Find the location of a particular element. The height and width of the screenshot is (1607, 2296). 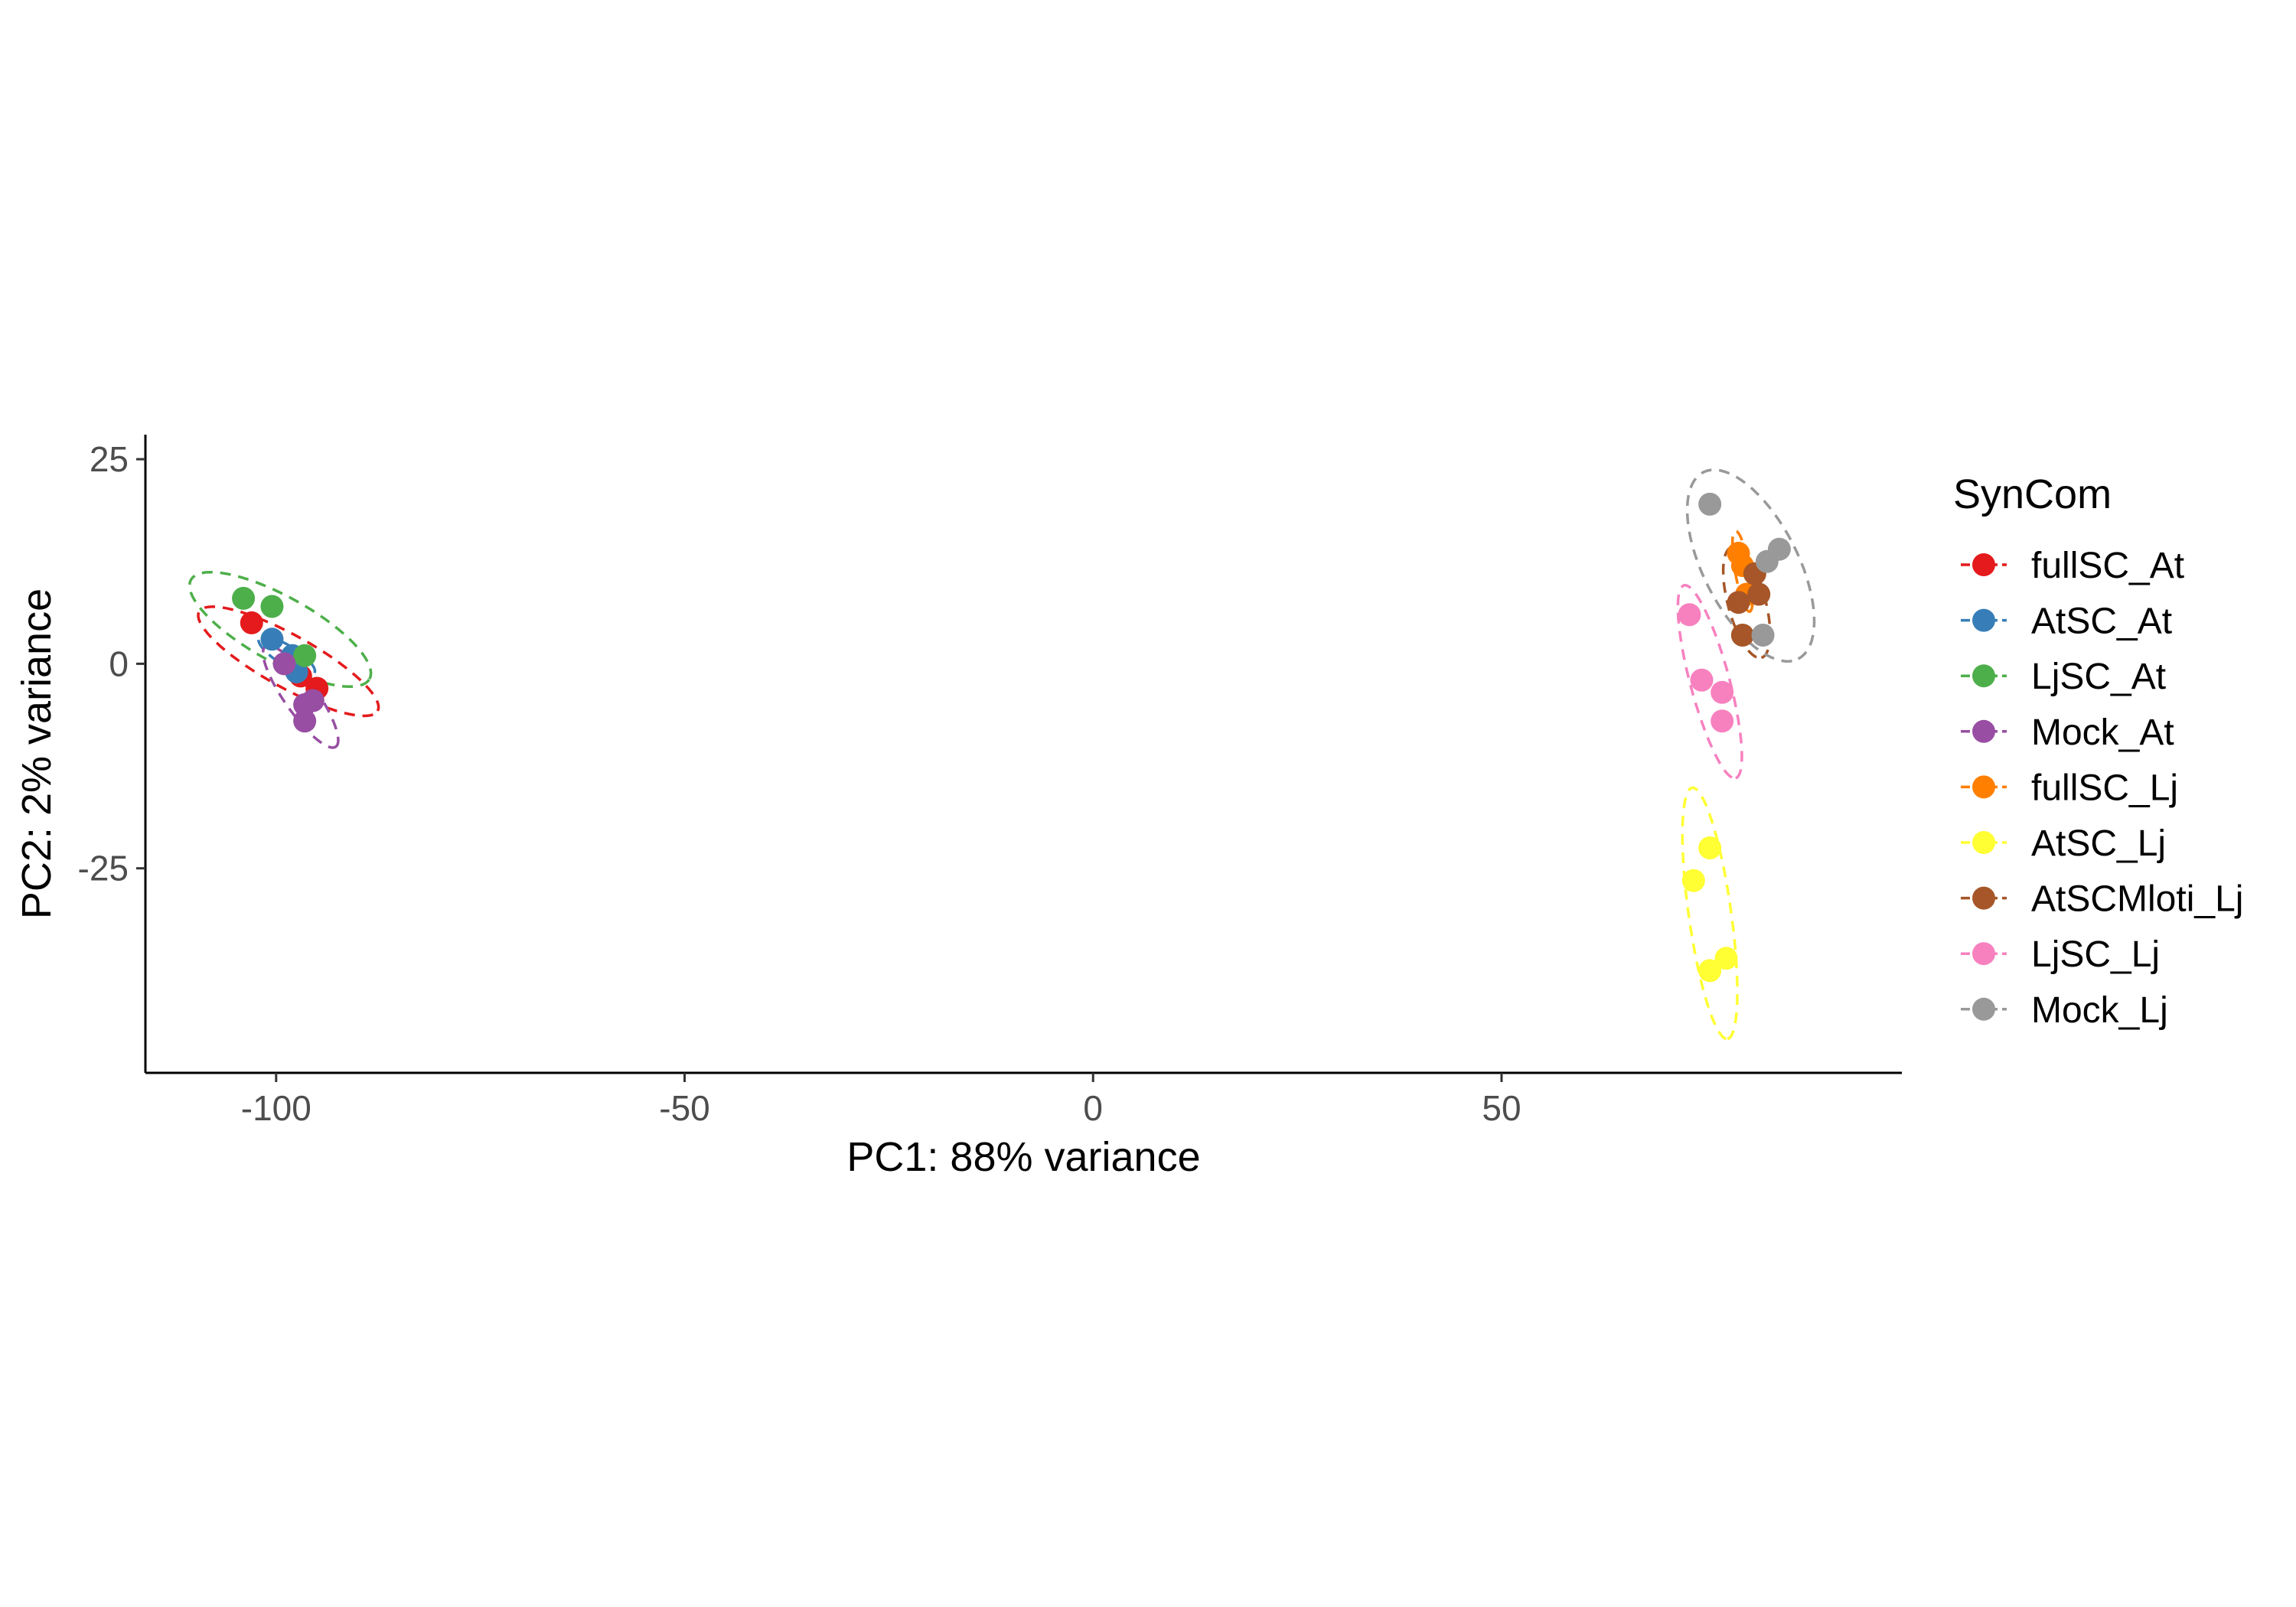

legend-item-LjSC_At: LjSC_At is located at coordinates (2063, 677).